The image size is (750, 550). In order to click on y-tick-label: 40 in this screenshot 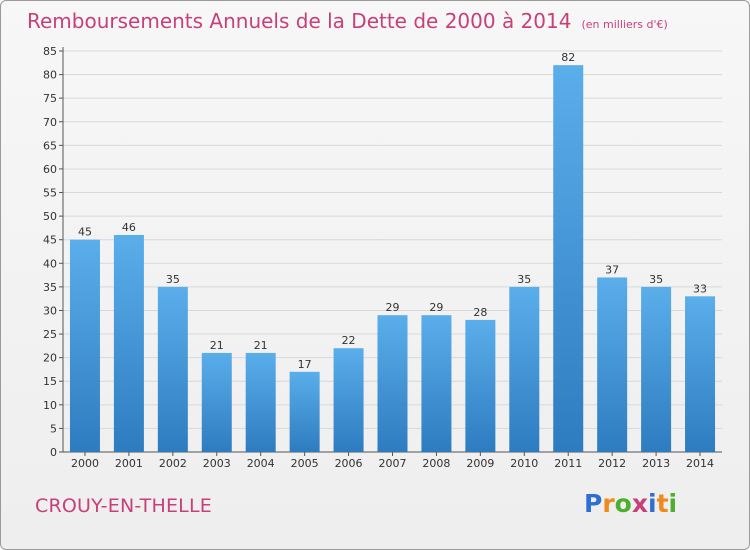, I will do `click(50, 263)`.